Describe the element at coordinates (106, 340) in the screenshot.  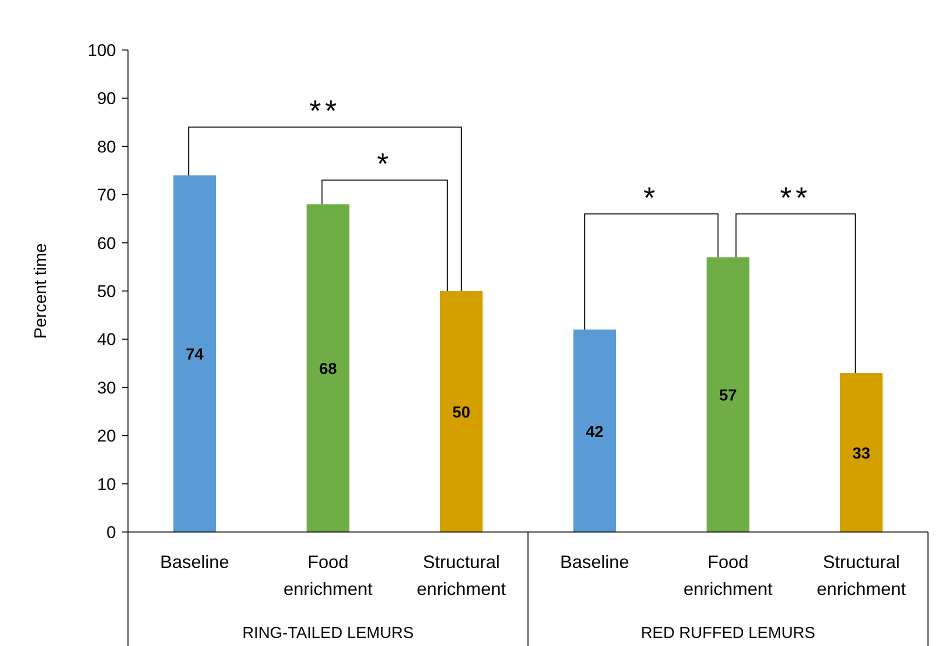
I see `y-tick-label: 40` at that location.